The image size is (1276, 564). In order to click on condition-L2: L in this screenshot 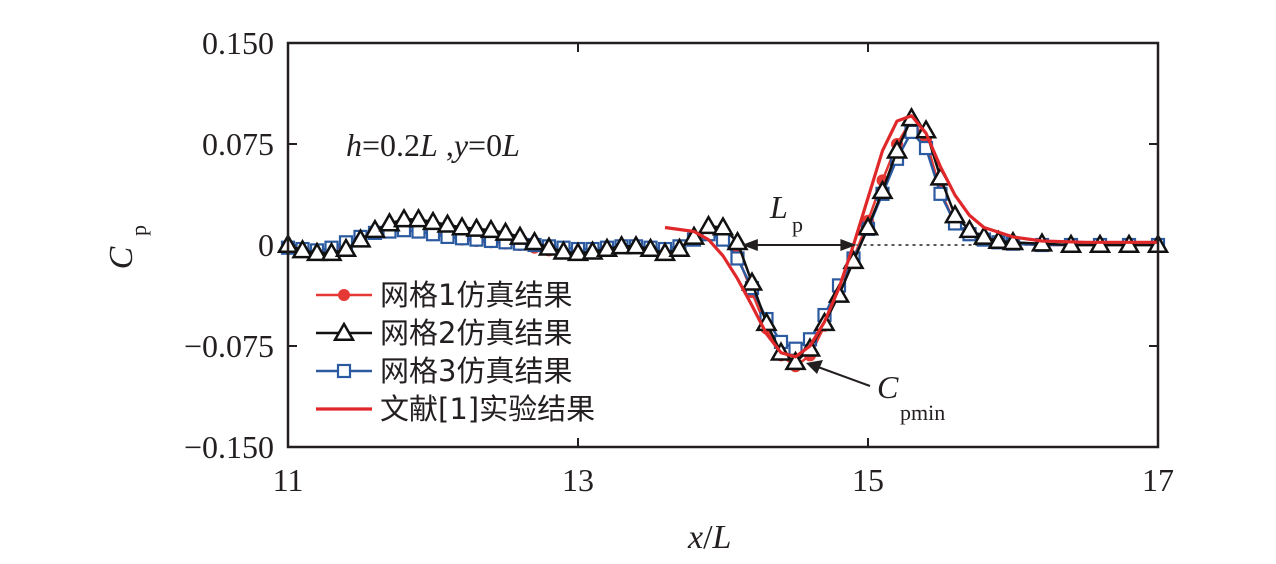, I will do `click(510, 145)`.